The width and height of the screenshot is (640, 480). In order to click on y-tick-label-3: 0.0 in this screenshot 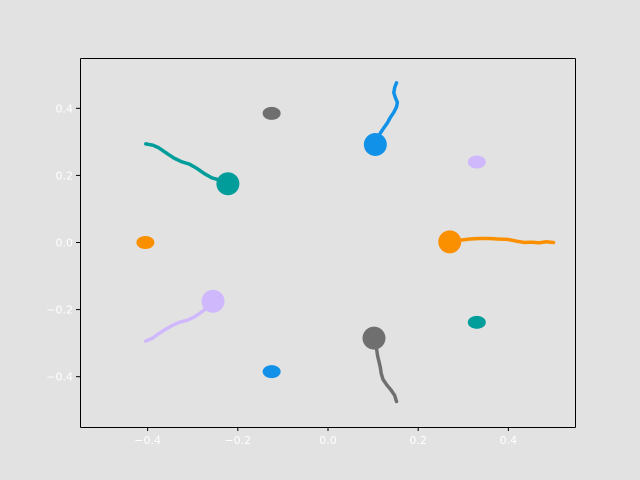, I will do `click(65, 243)`.